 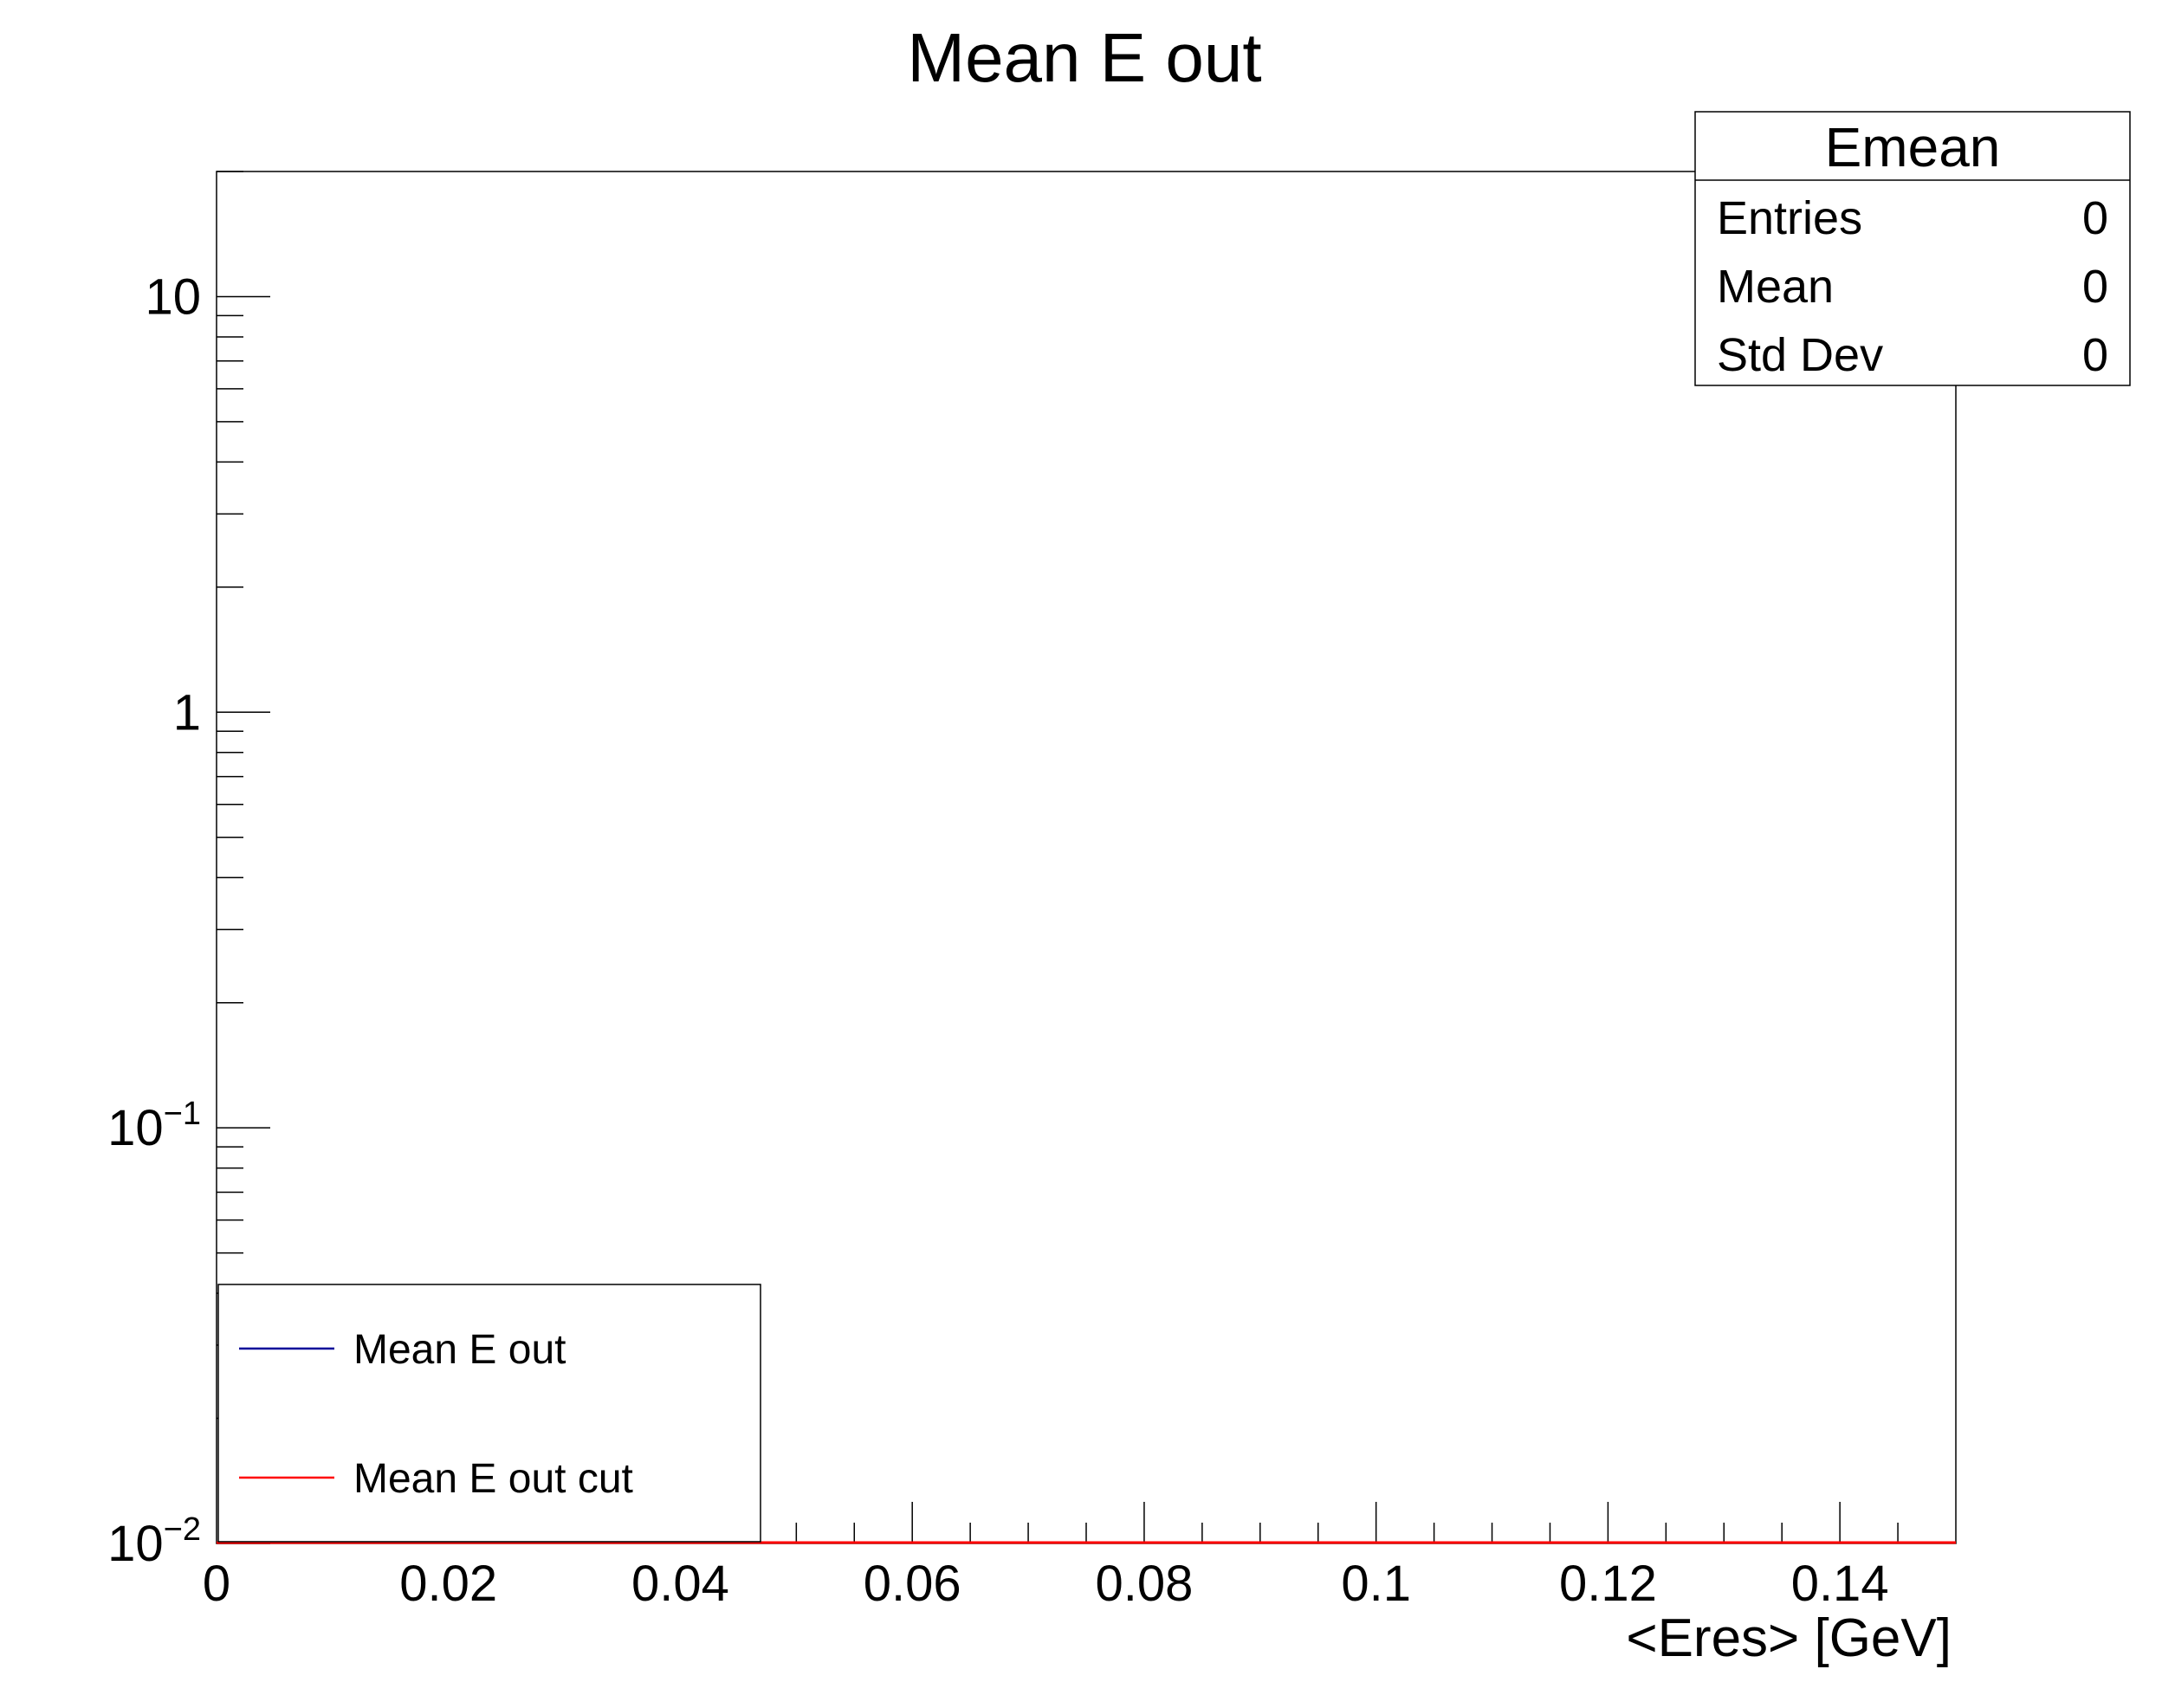 I want to click on y-axis-tick-labels: 10⁻² 10⁻¹ 1 10, so click(x=154, y=920).